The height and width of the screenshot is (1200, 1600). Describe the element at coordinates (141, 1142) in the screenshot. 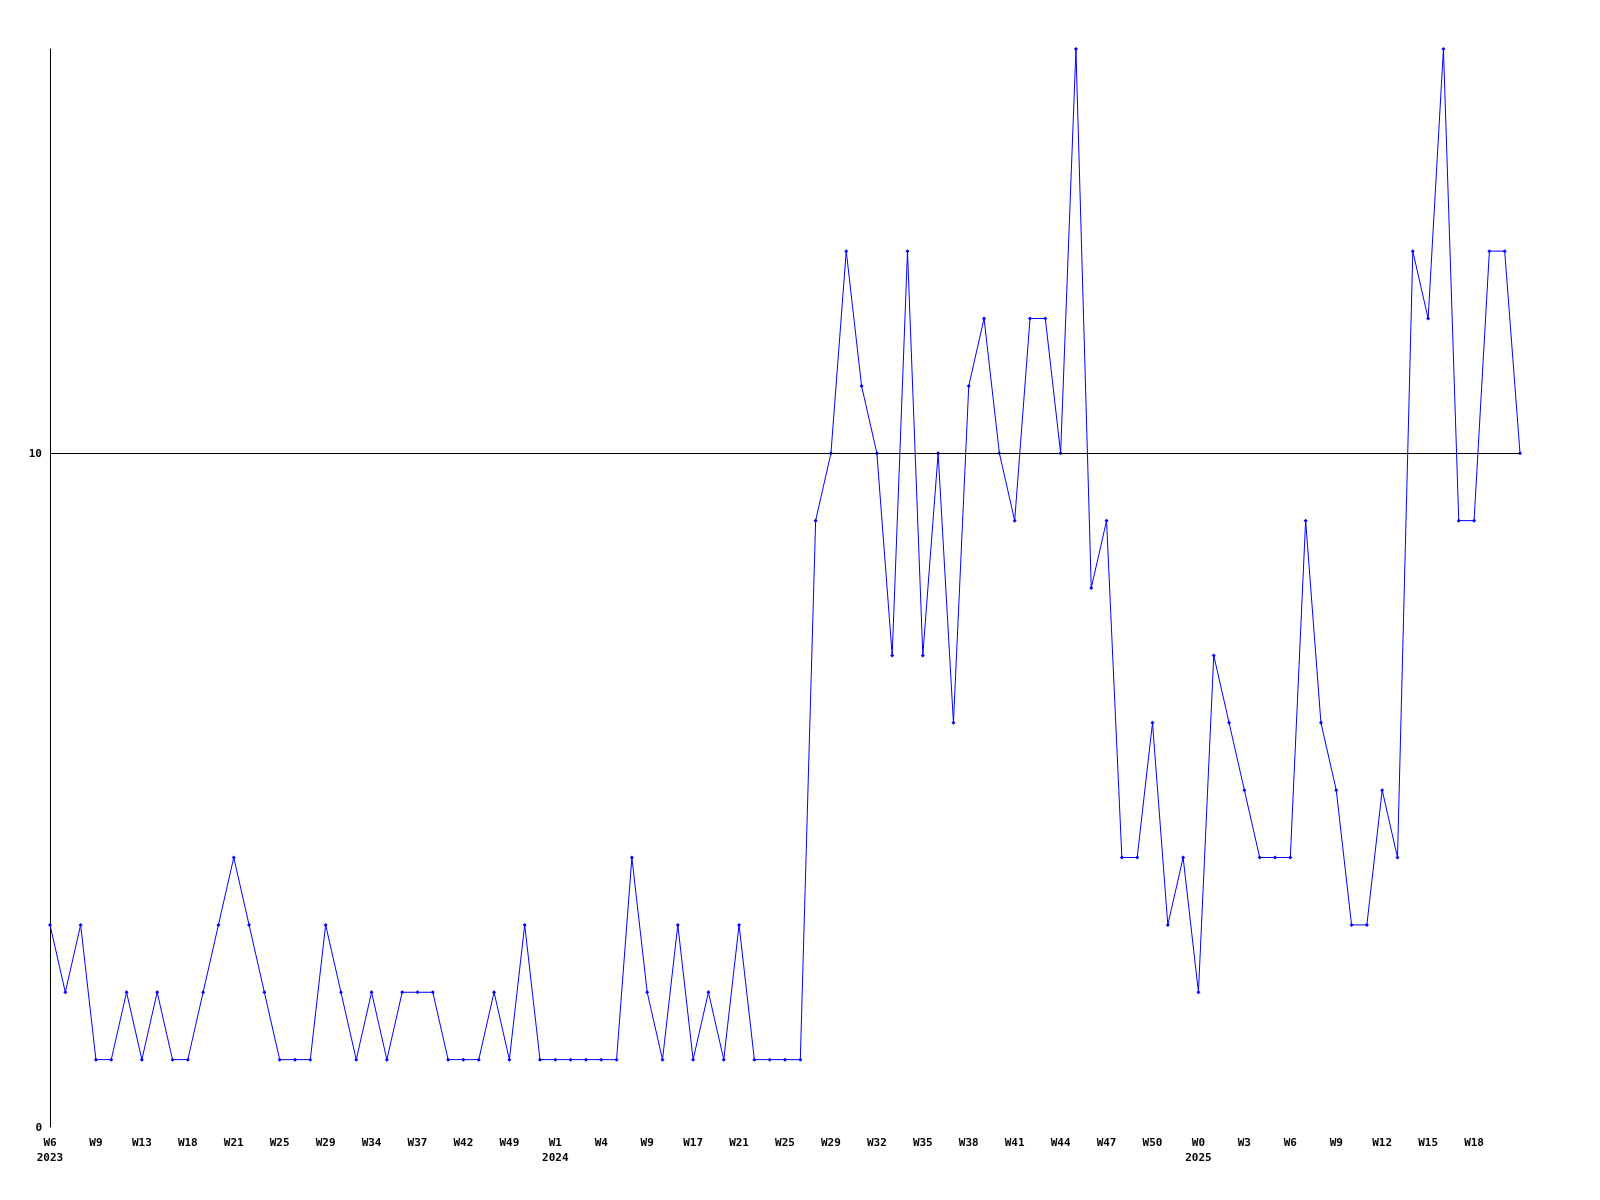

I see `x-tick-label: W13` at that location.